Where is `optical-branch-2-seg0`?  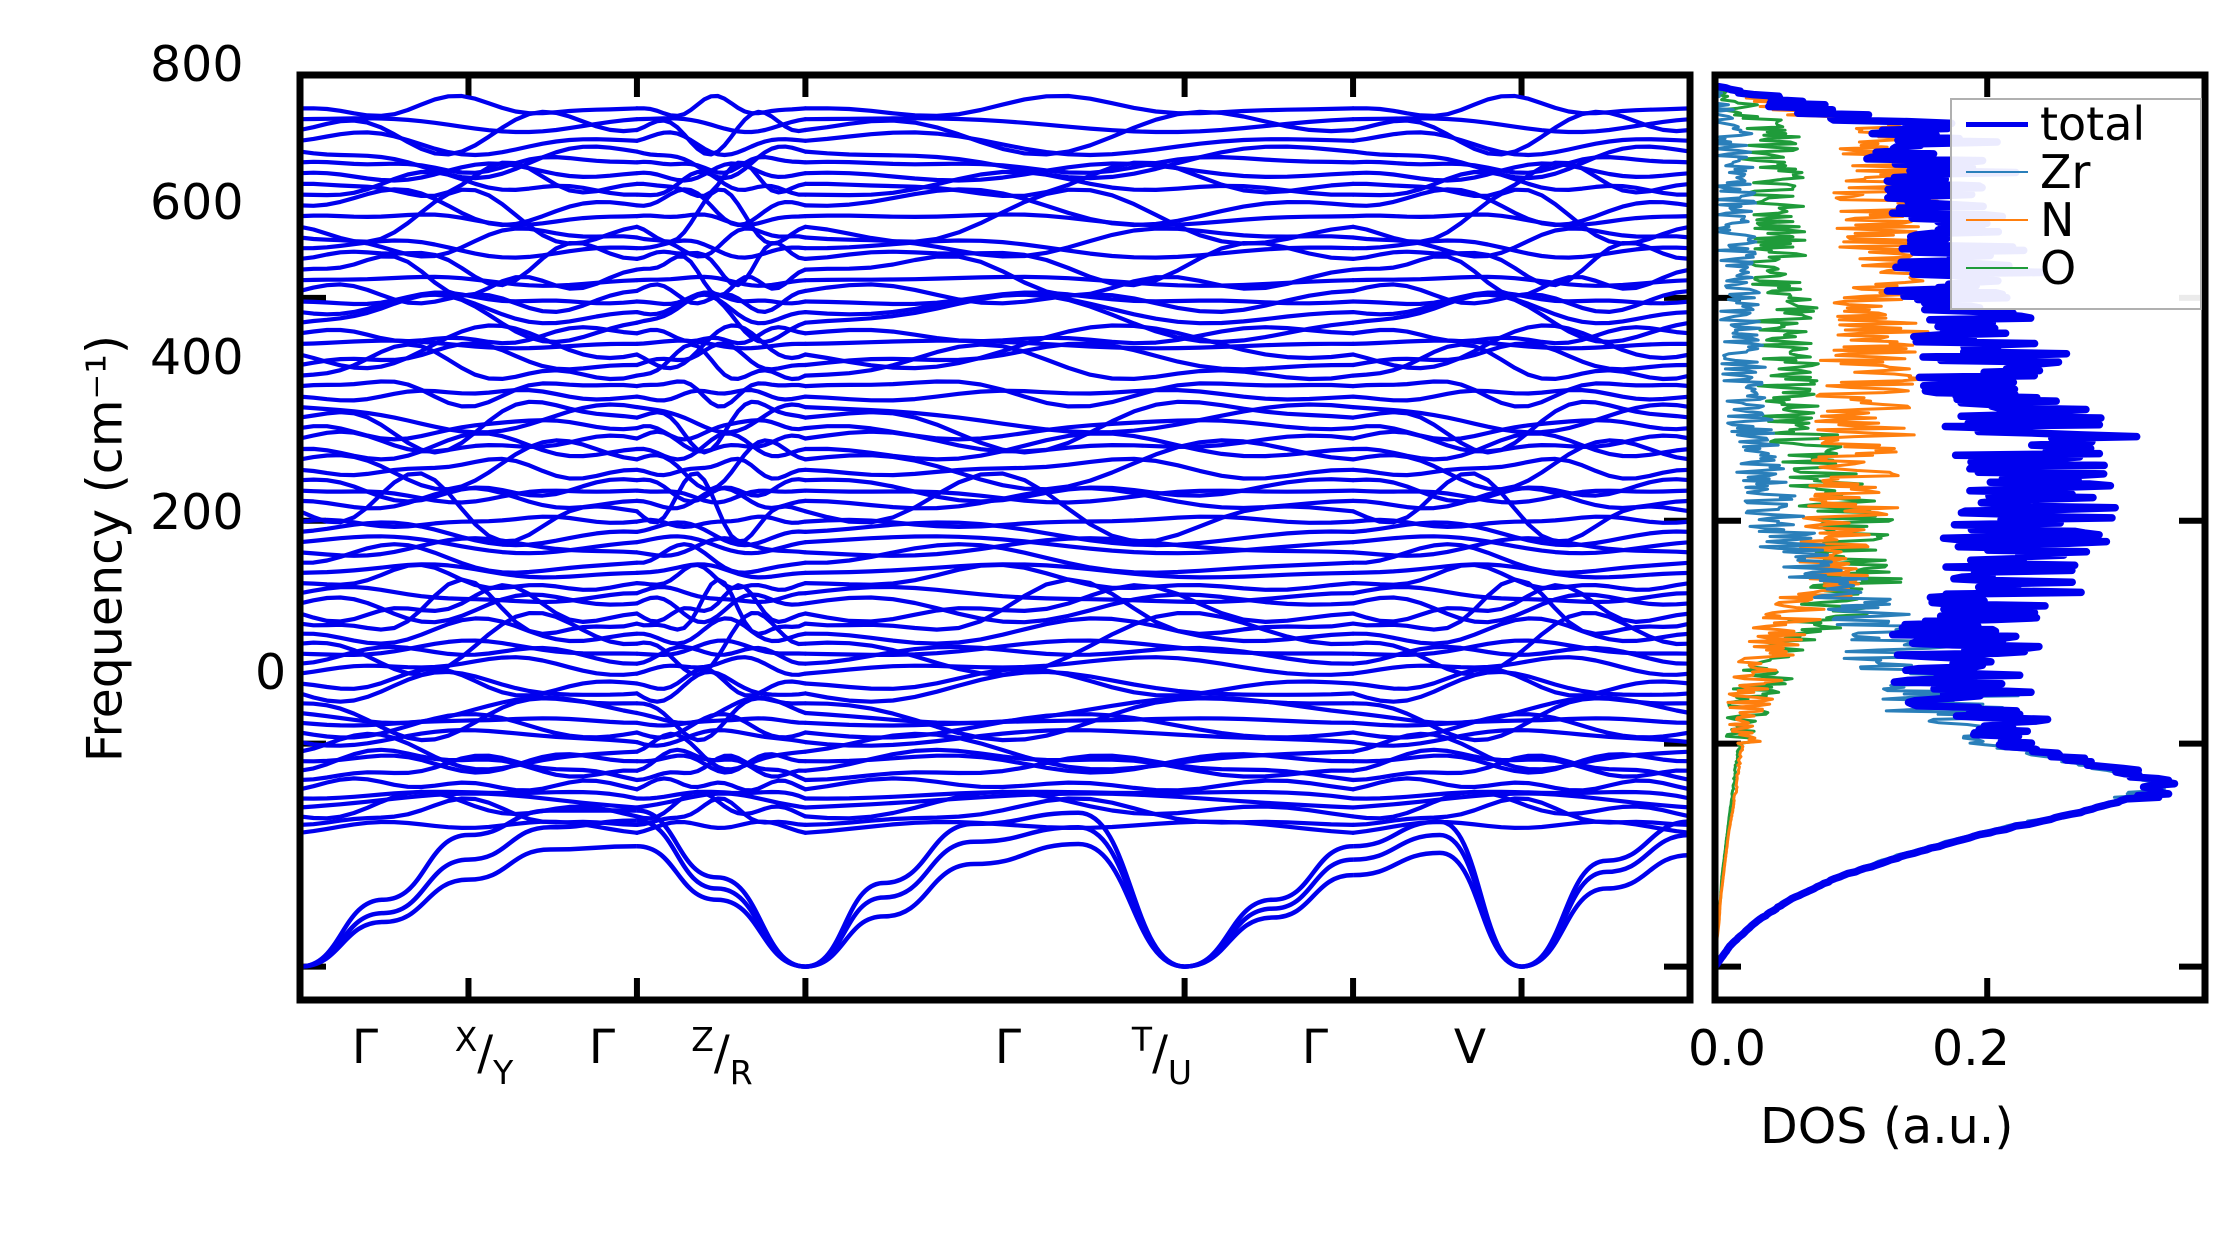 optical-branch-2-seg0 is located at coordinates (468, 805).